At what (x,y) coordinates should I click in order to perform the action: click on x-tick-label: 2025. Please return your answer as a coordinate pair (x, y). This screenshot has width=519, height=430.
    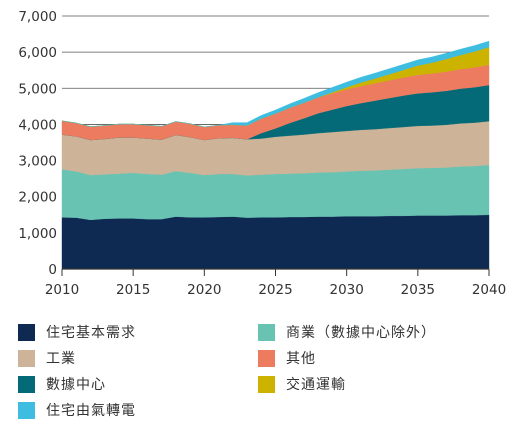
    Looking at the image, I should click on (275, 290).